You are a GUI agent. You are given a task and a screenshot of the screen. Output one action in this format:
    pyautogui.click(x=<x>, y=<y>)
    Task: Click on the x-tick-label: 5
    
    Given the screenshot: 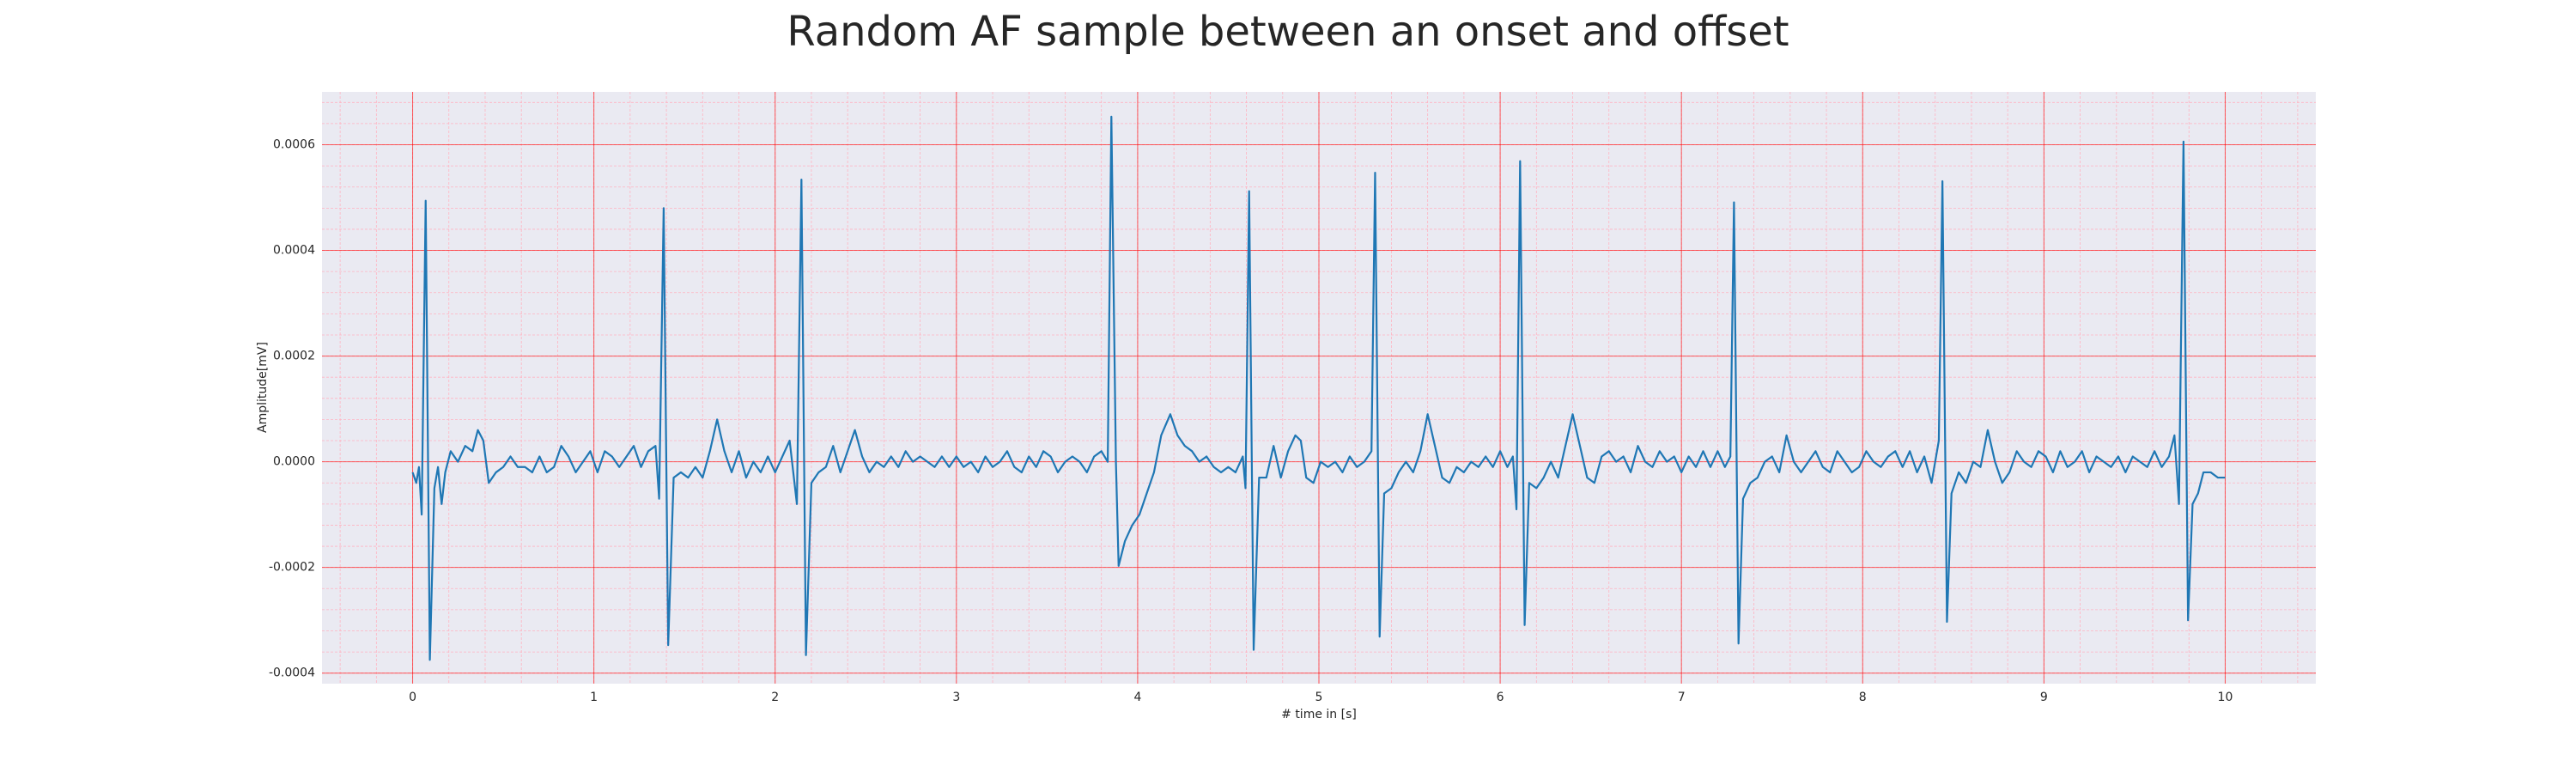 What is the action you would take?
    pyautogui.click(x=1319, y=697)
    